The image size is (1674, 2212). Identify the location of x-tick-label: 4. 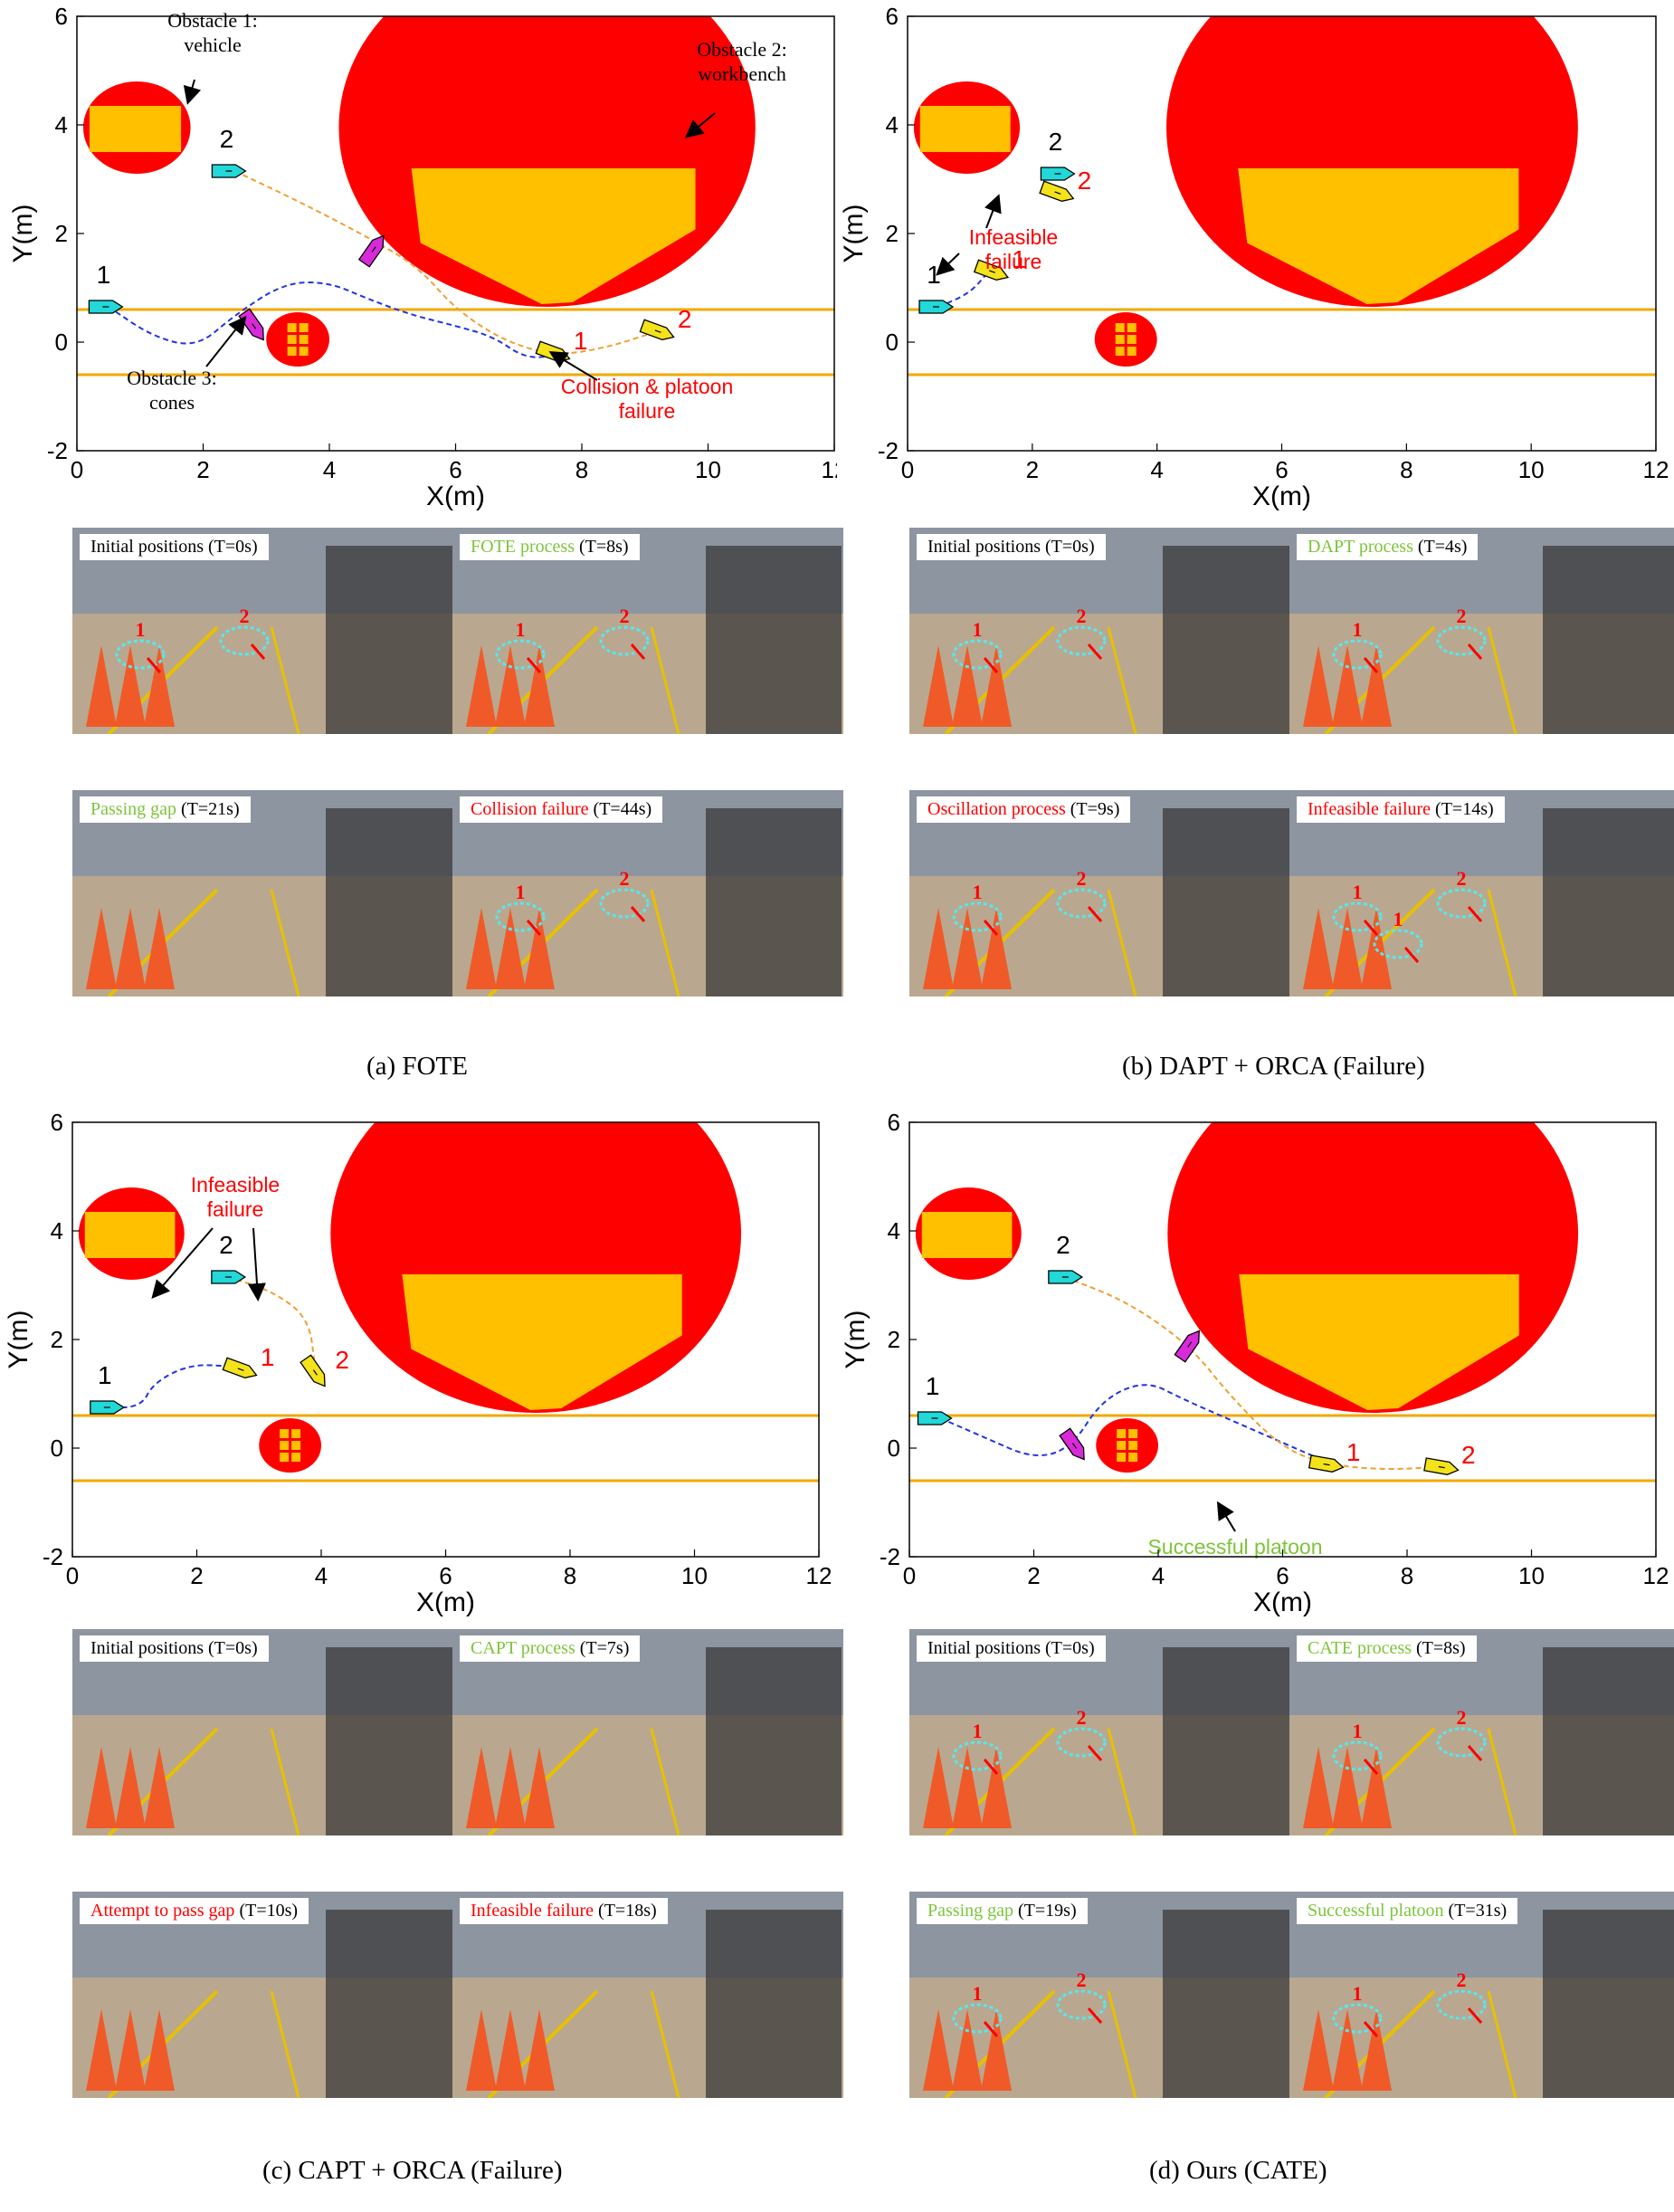
(329, 469).